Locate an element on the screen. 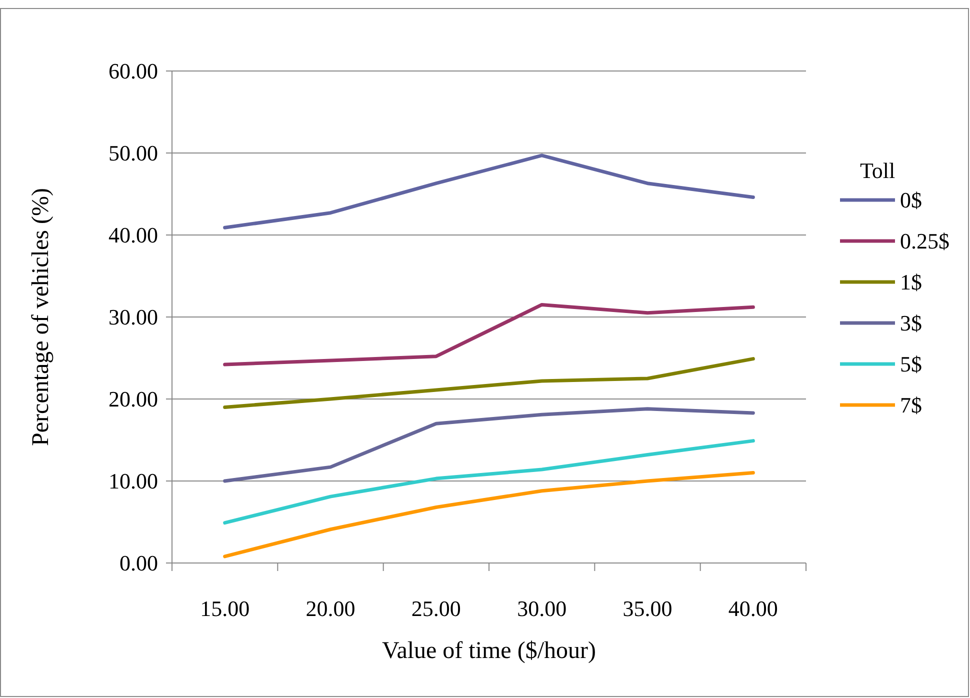  x-tick-label: 35.00 is located at coordinates (647, 608).